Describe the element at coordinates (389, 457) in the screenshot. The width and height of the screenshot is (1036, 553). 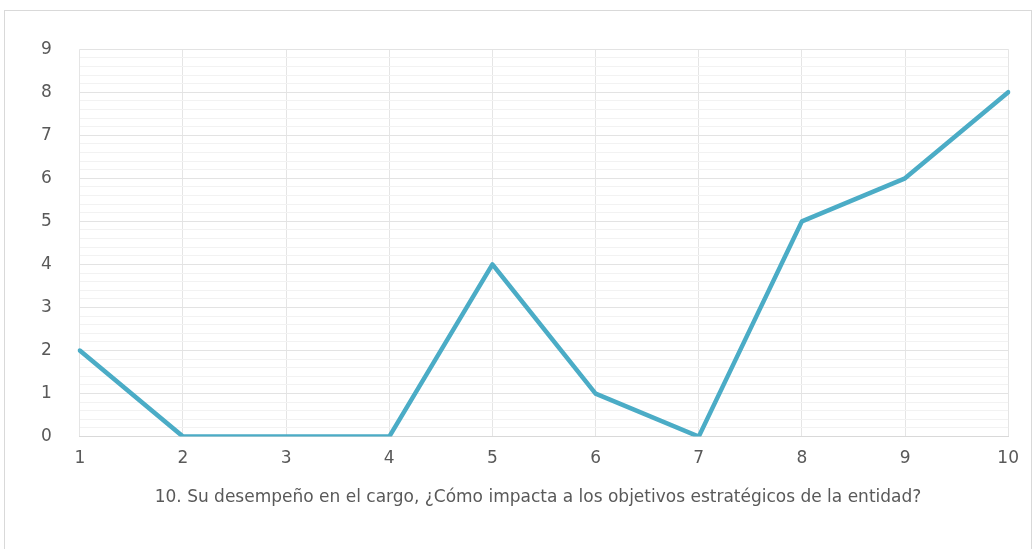
I see `x-tick-label: 4` at that location.